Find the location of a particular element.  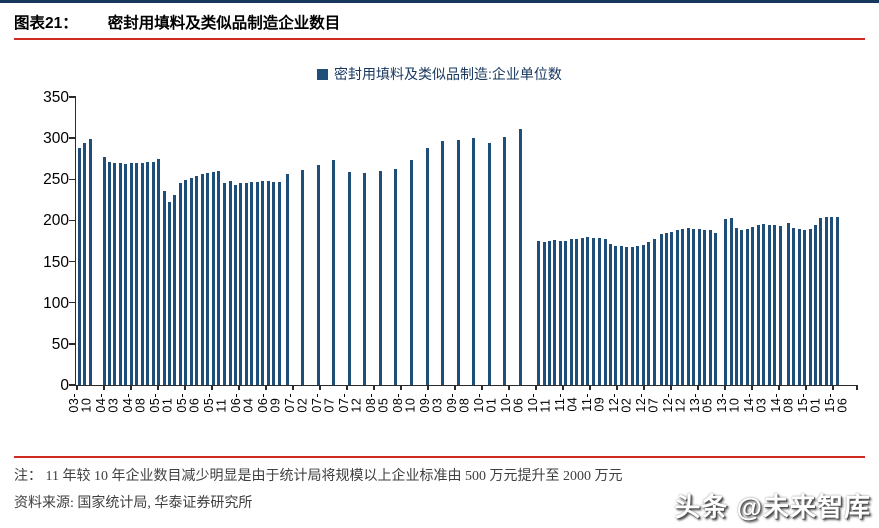

x-axis-label: 04-03 is located at coordinates (107, 403).